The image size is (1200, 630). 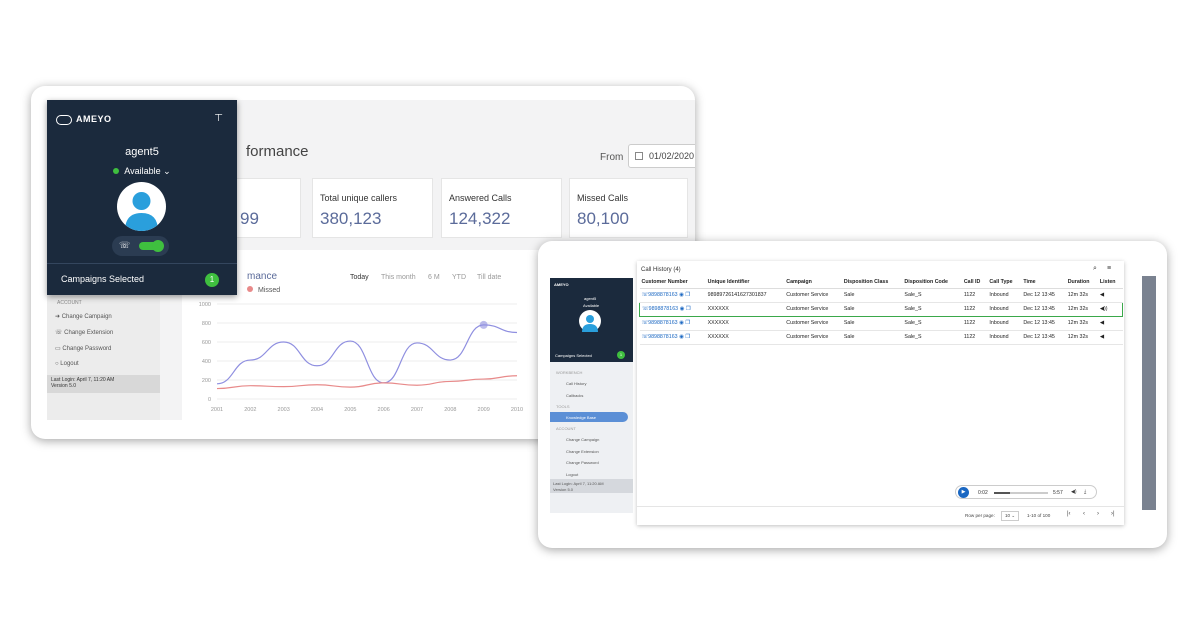 I want to click on phone-icon: ☏, so click(x=125, y=245).